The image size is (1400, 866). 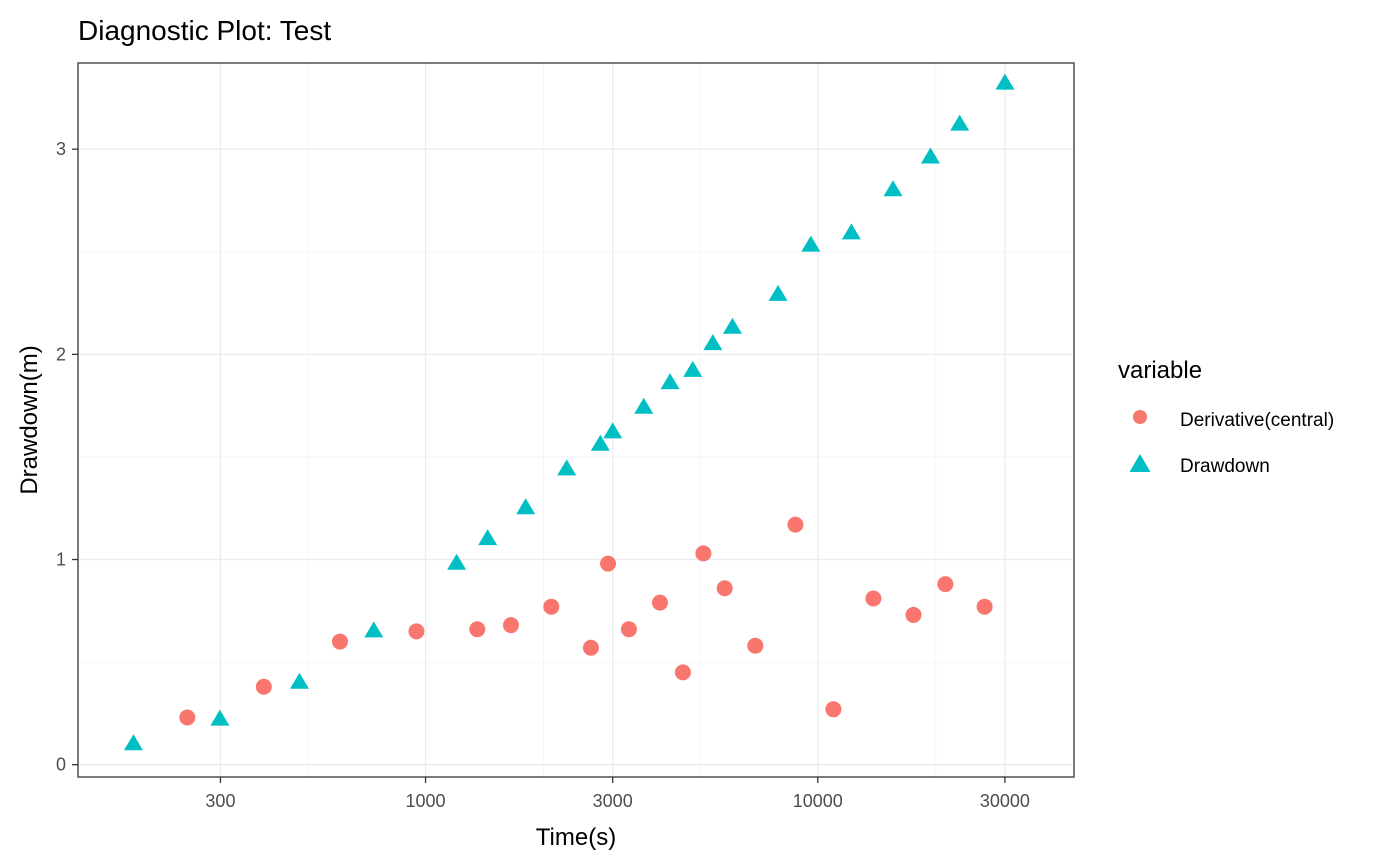 I want to click on x-tick-label: 1000, so click(x=426, y=801).